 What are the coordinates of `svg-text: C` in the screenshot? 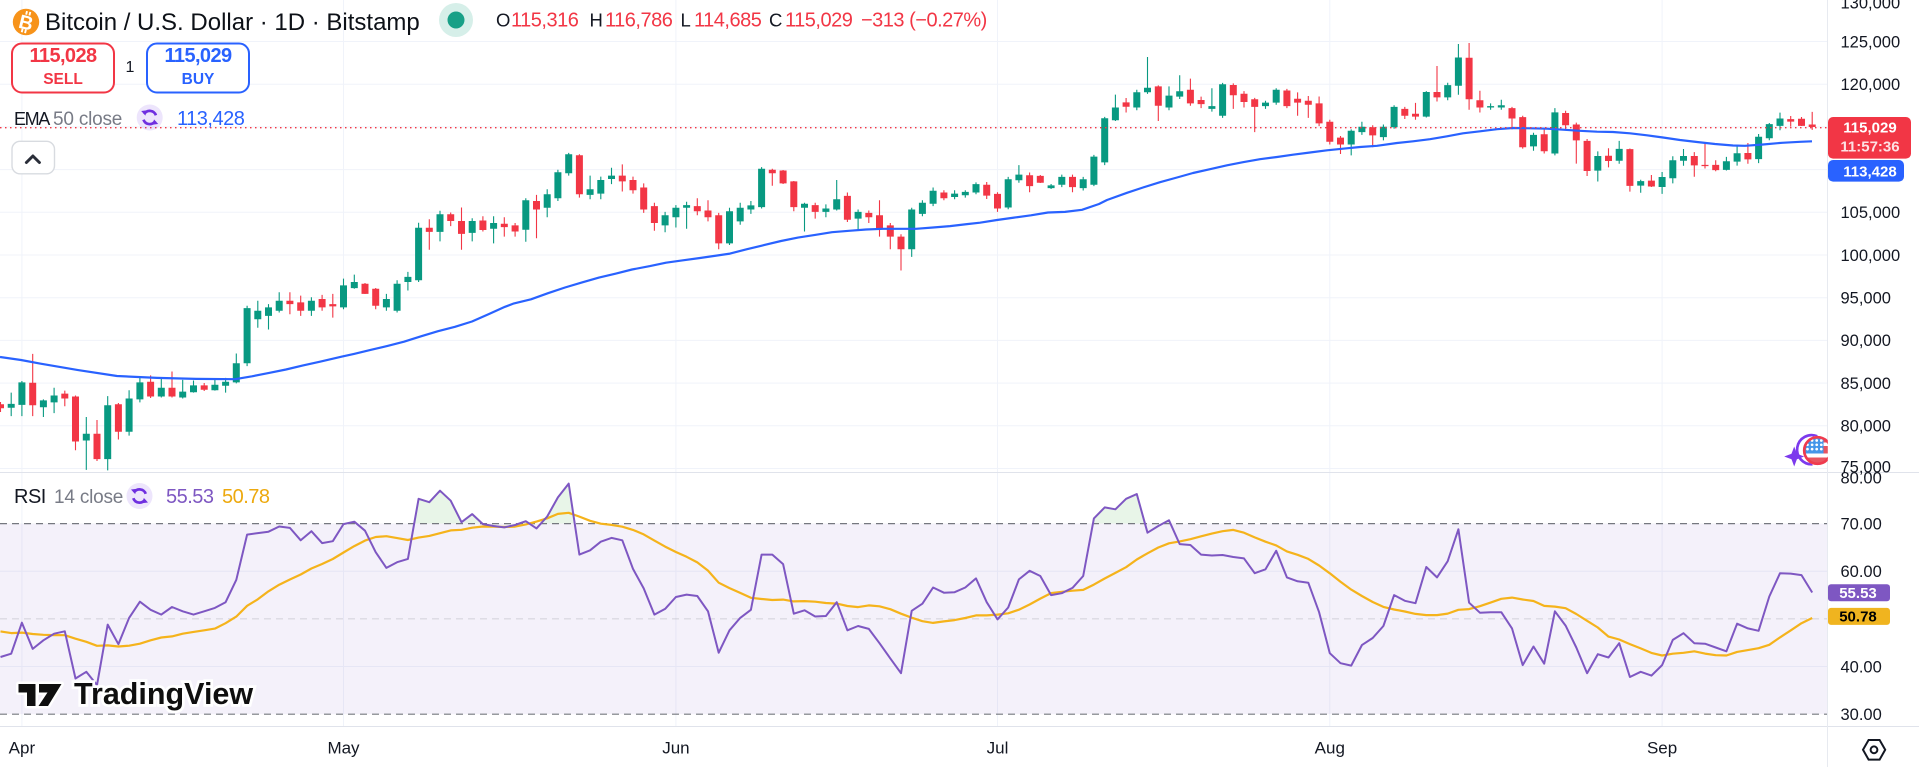 It's located at (775, 20).